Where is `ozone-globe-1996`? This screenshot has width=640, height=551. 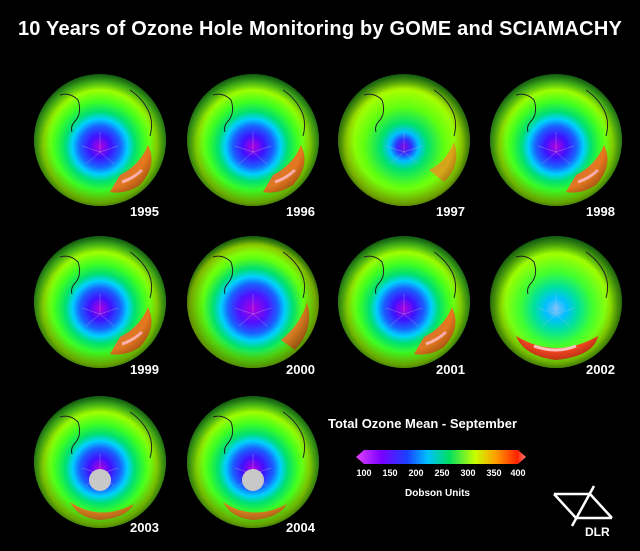 ozone-globe-1996 is located at coordinates (253, 140).